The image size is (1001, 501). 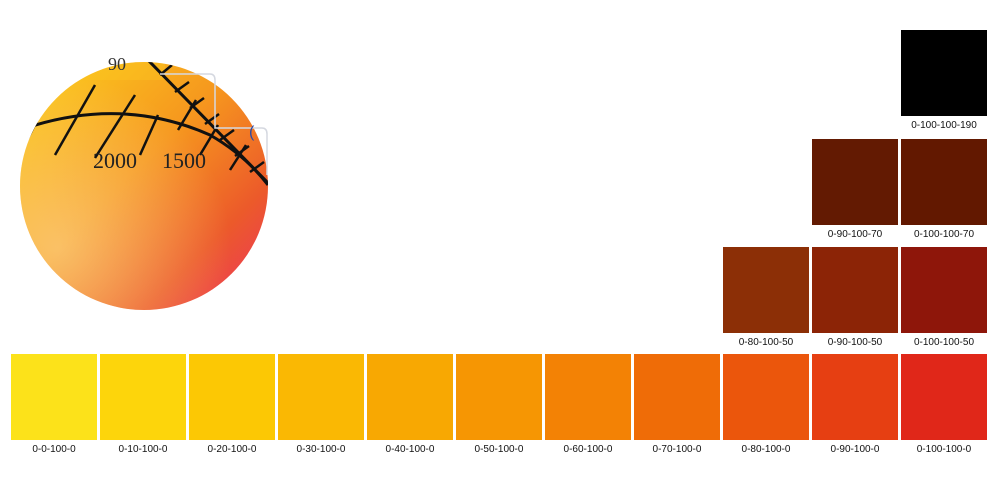 What do you see at coordinates (115, 160) in the screenshot?
I see `scale-number-2000: 2000` at bounding box center [115, 160].